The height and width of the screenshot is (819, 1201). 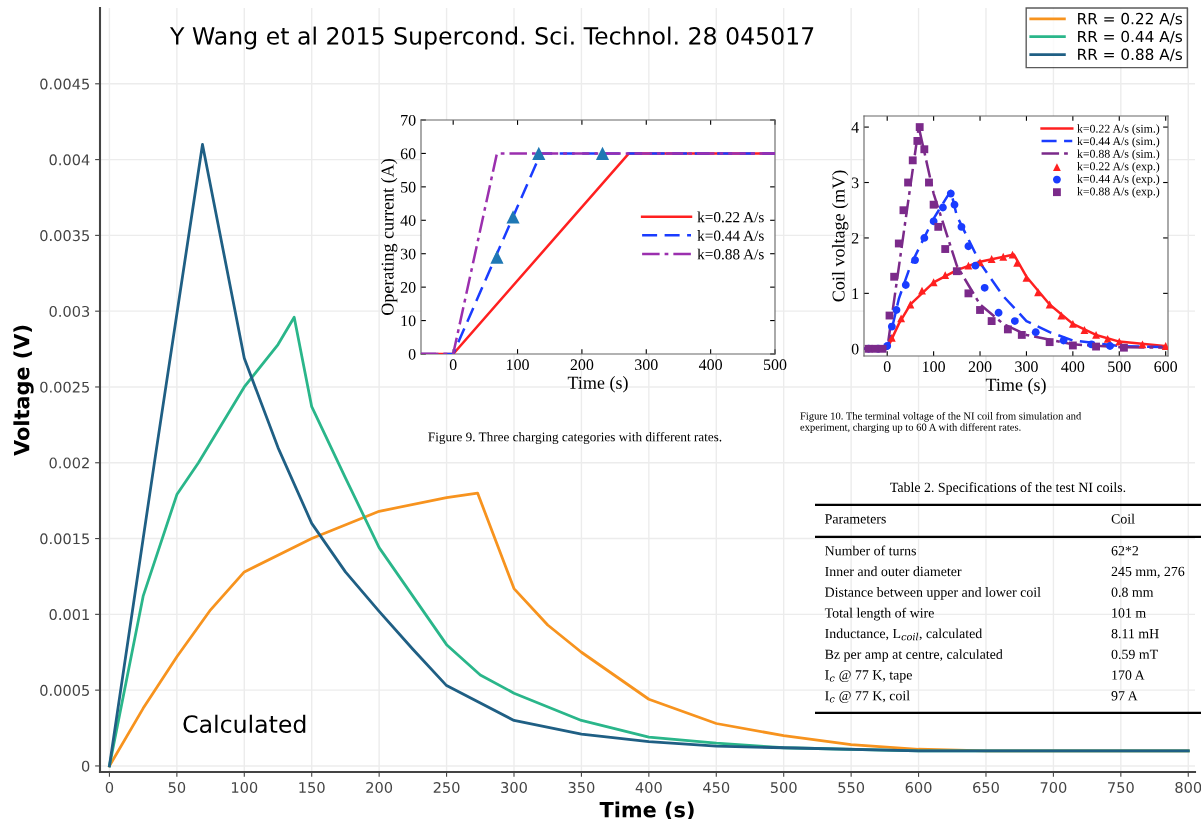 I want to click on legend-label: k=0.44 A/s (exp.), so click(x=1118, y=180).